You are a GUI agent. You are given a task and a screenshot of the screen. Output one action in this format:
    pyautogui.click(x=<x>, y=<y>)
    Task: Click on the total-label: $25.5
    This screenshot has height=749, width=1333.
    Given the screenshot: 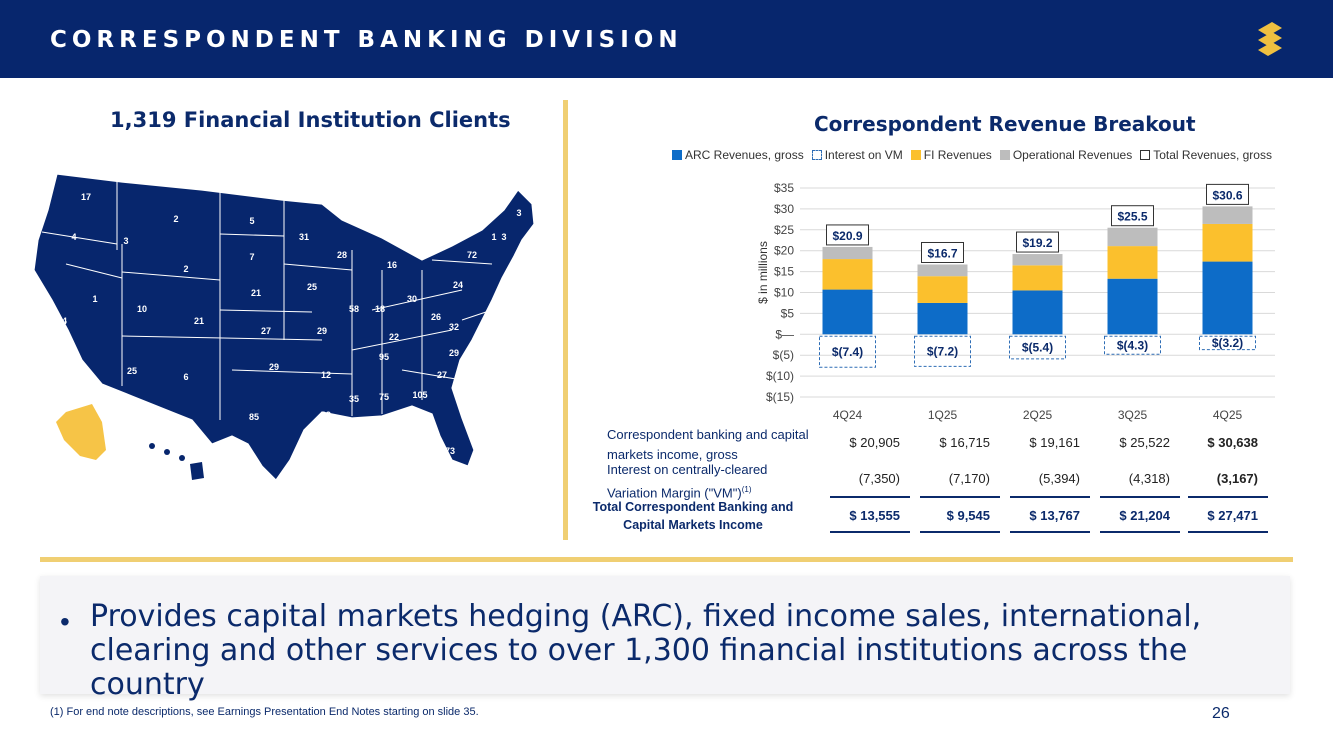 What is the action you would take?
    pyautogui.click(x=1132, y=217)
    